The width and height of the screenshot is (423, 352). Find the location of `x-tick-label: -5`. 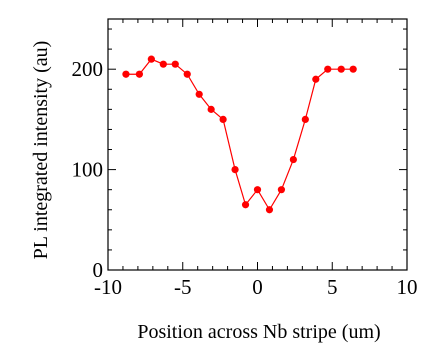

x-tick-label: -5 is located at coordinates (183, 287).